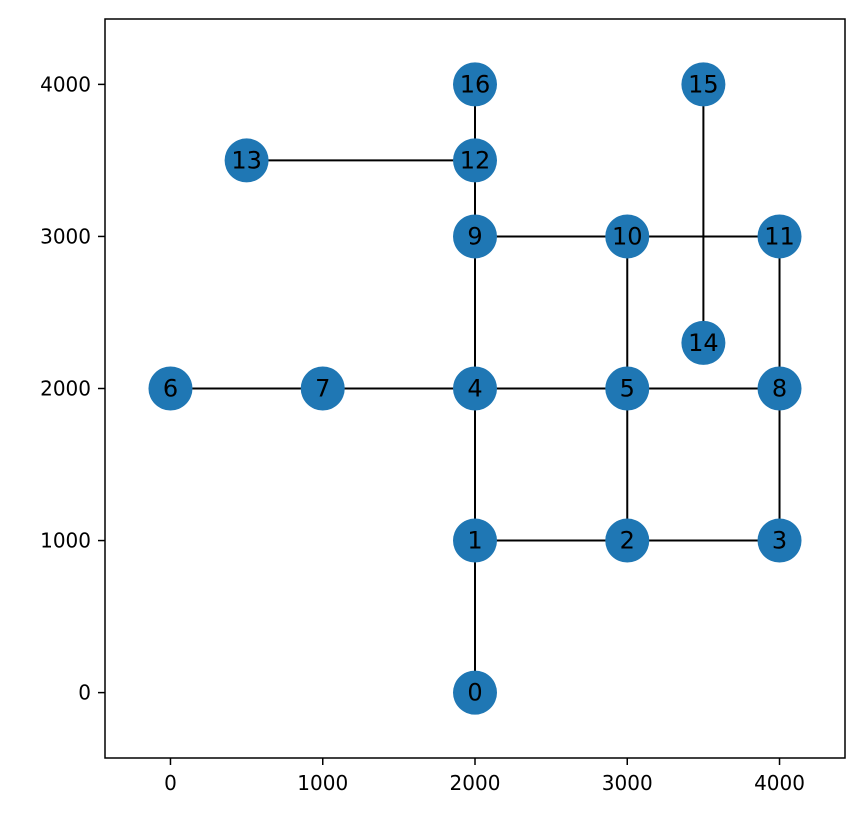 Image resolution: width=863 pixels, height=822 pixels. I want to click on node-14: 14, so click(703, 342).